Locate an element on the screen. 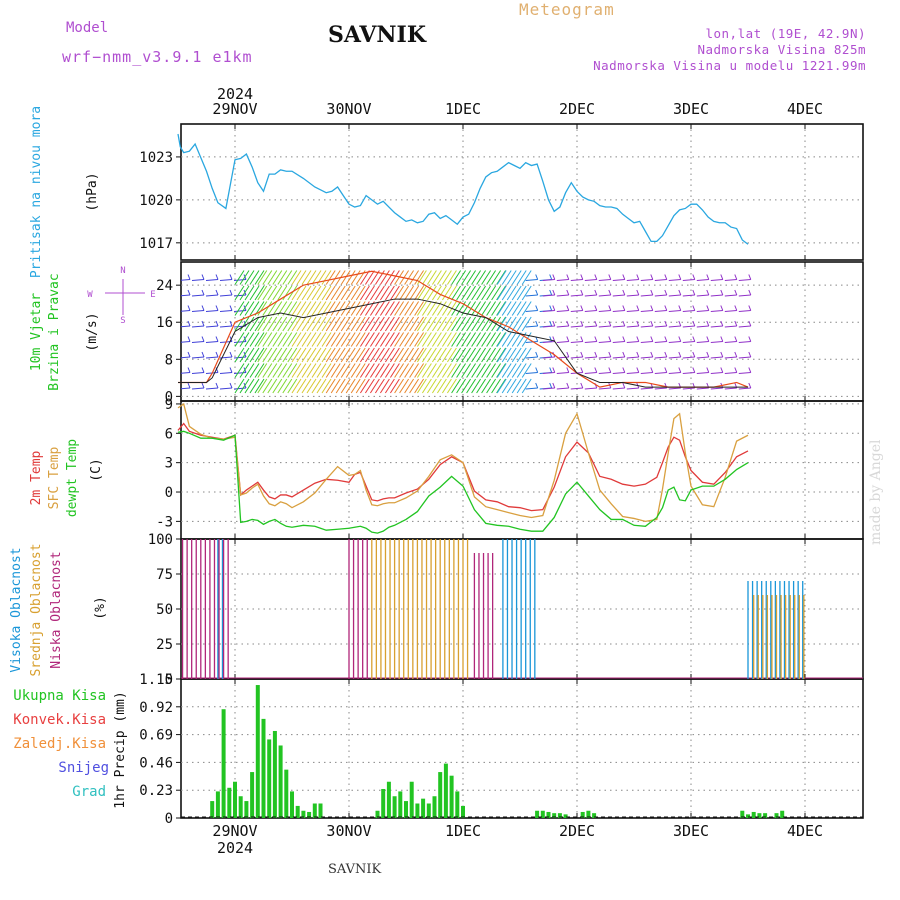 The image size is (900, 900). y-tick-label: 100 is located at coordinates (160, 540).